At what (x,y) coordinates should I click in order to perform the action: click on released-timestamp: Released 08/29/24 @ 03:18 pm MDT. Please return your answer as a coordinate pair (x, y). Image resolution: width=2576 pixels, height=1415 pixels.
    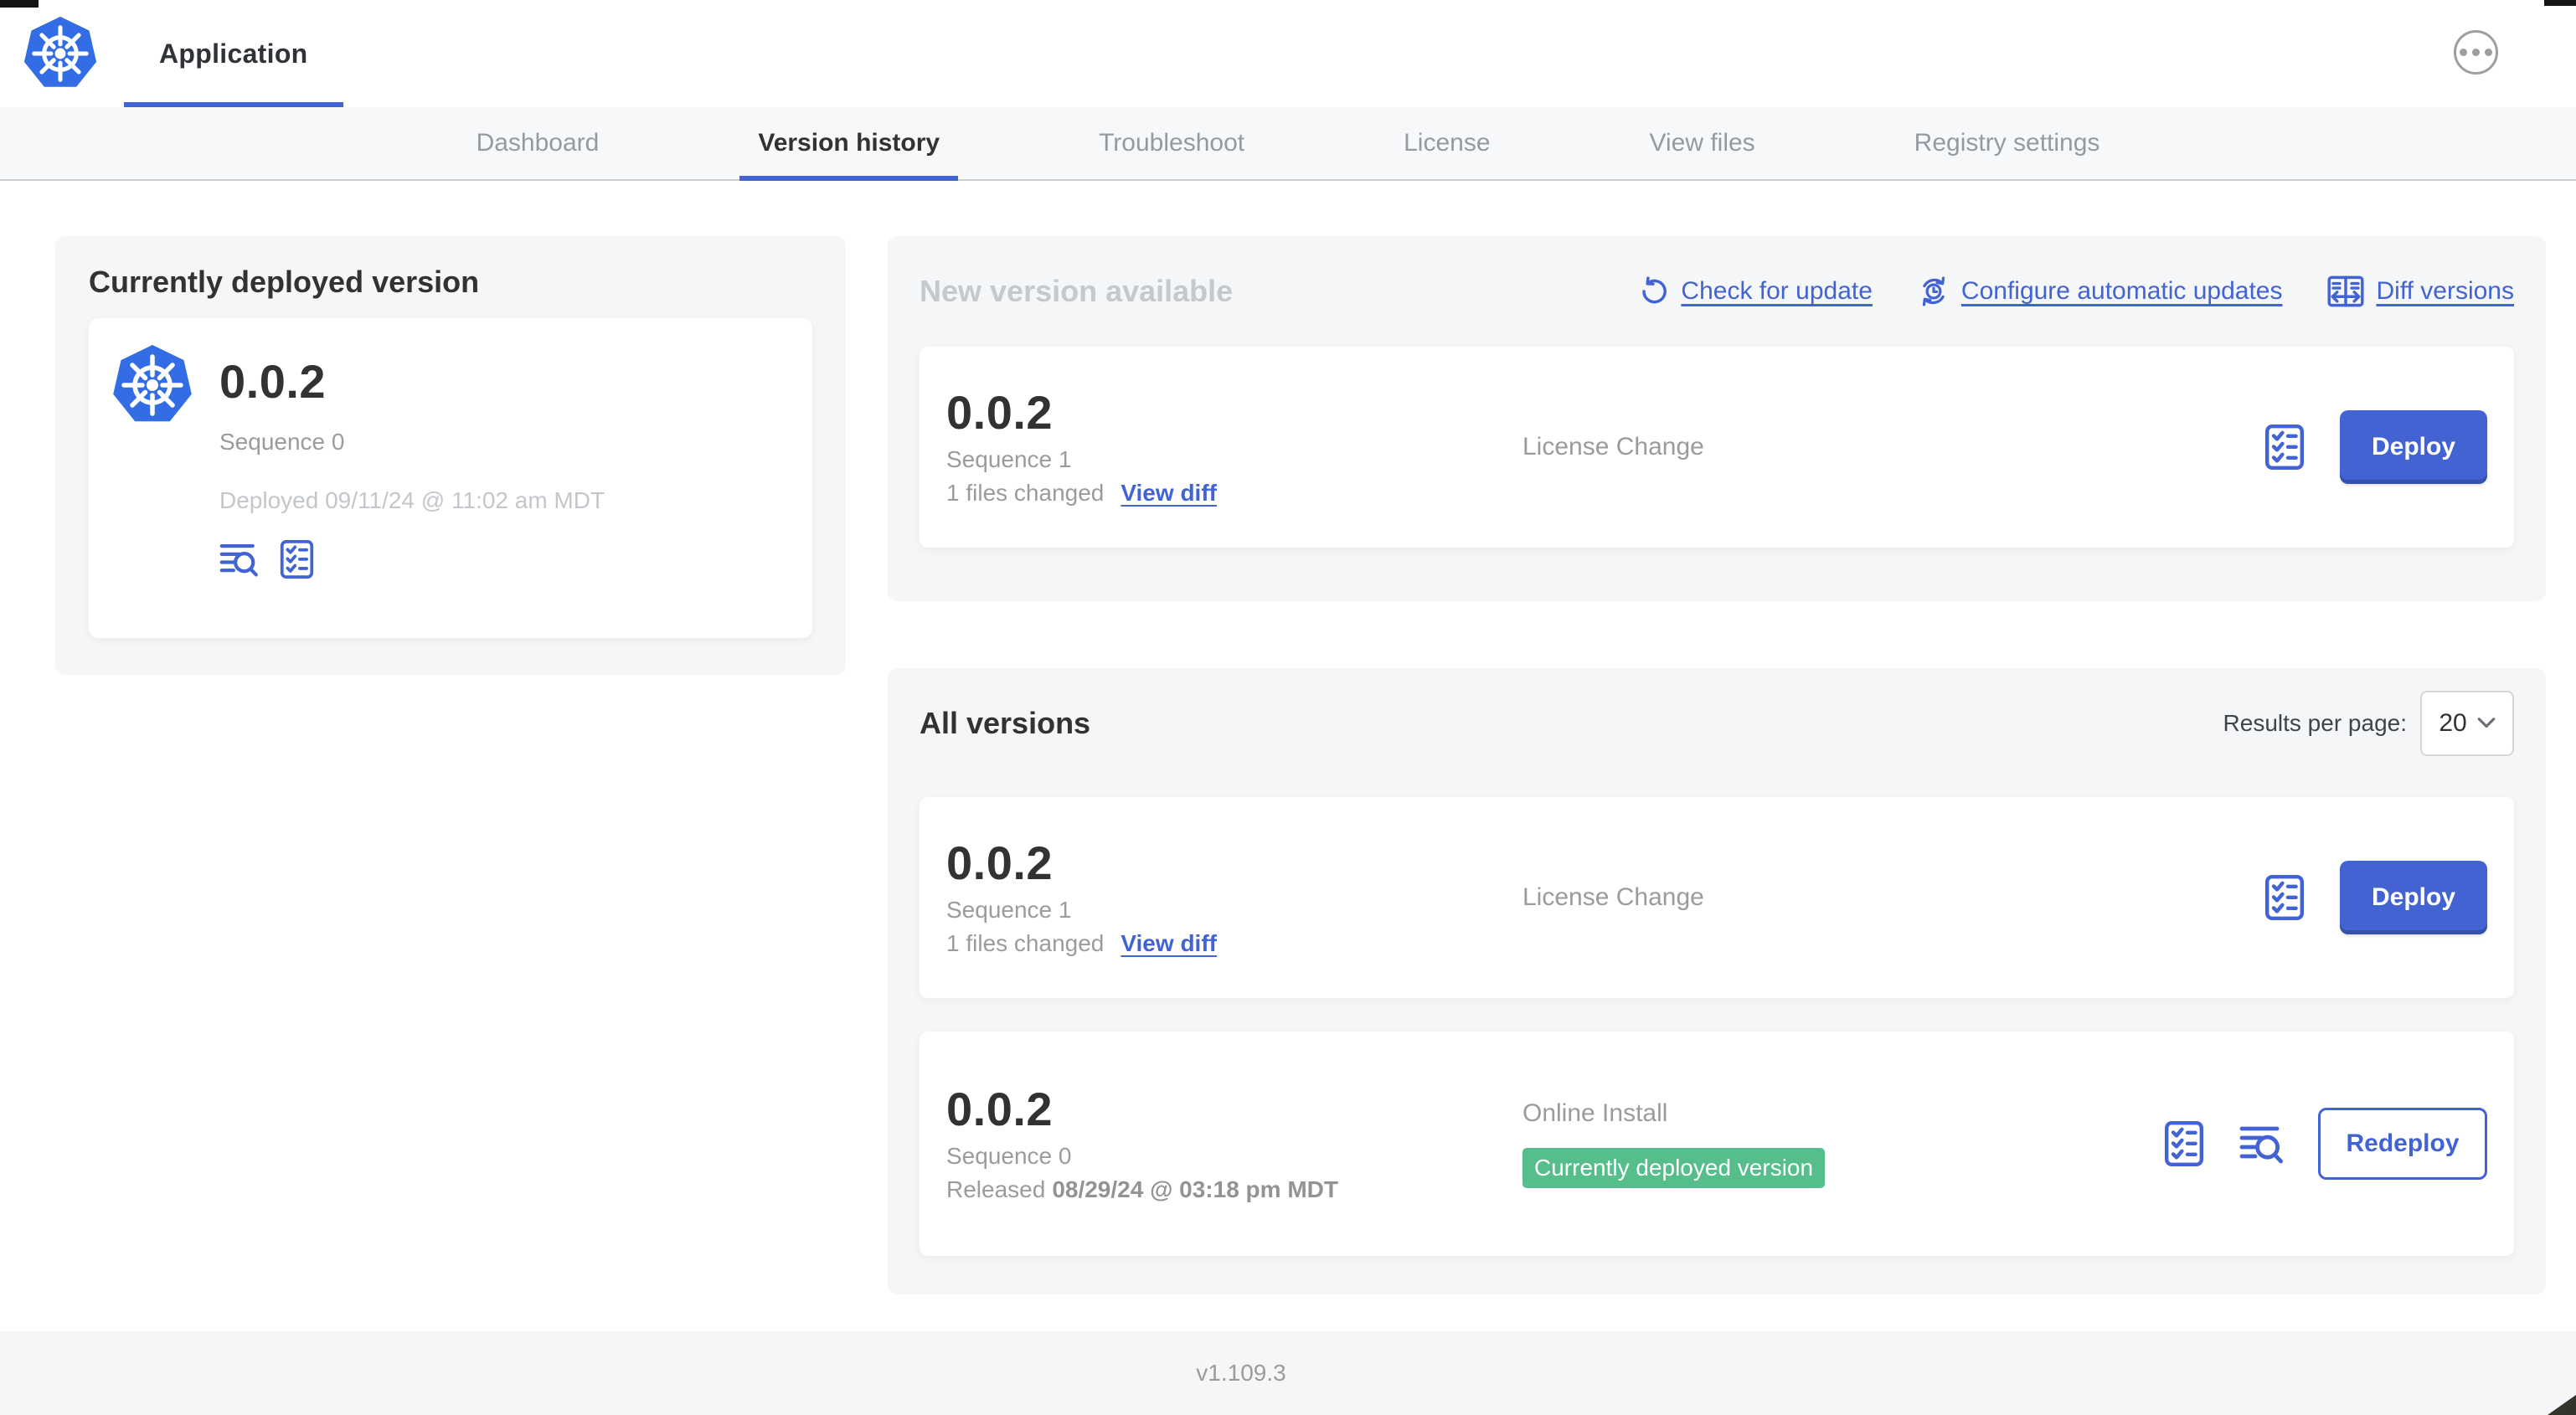
    Looking at the image, I should click on (1142, 1189).